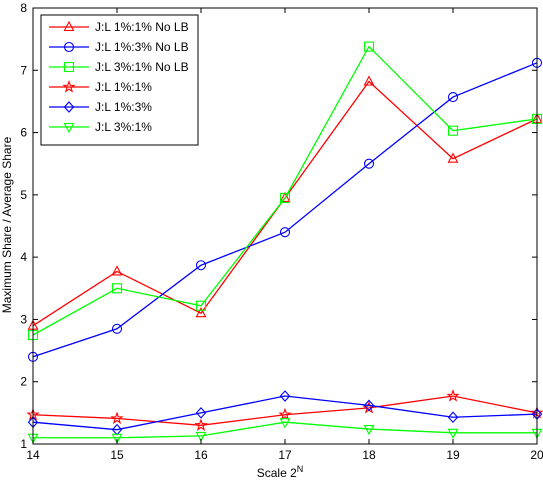 Image resolution: width=543 pixels, height=488 pixels. I want to click on legend-label: J:L 1%:3% No LB, so click(142, 47).